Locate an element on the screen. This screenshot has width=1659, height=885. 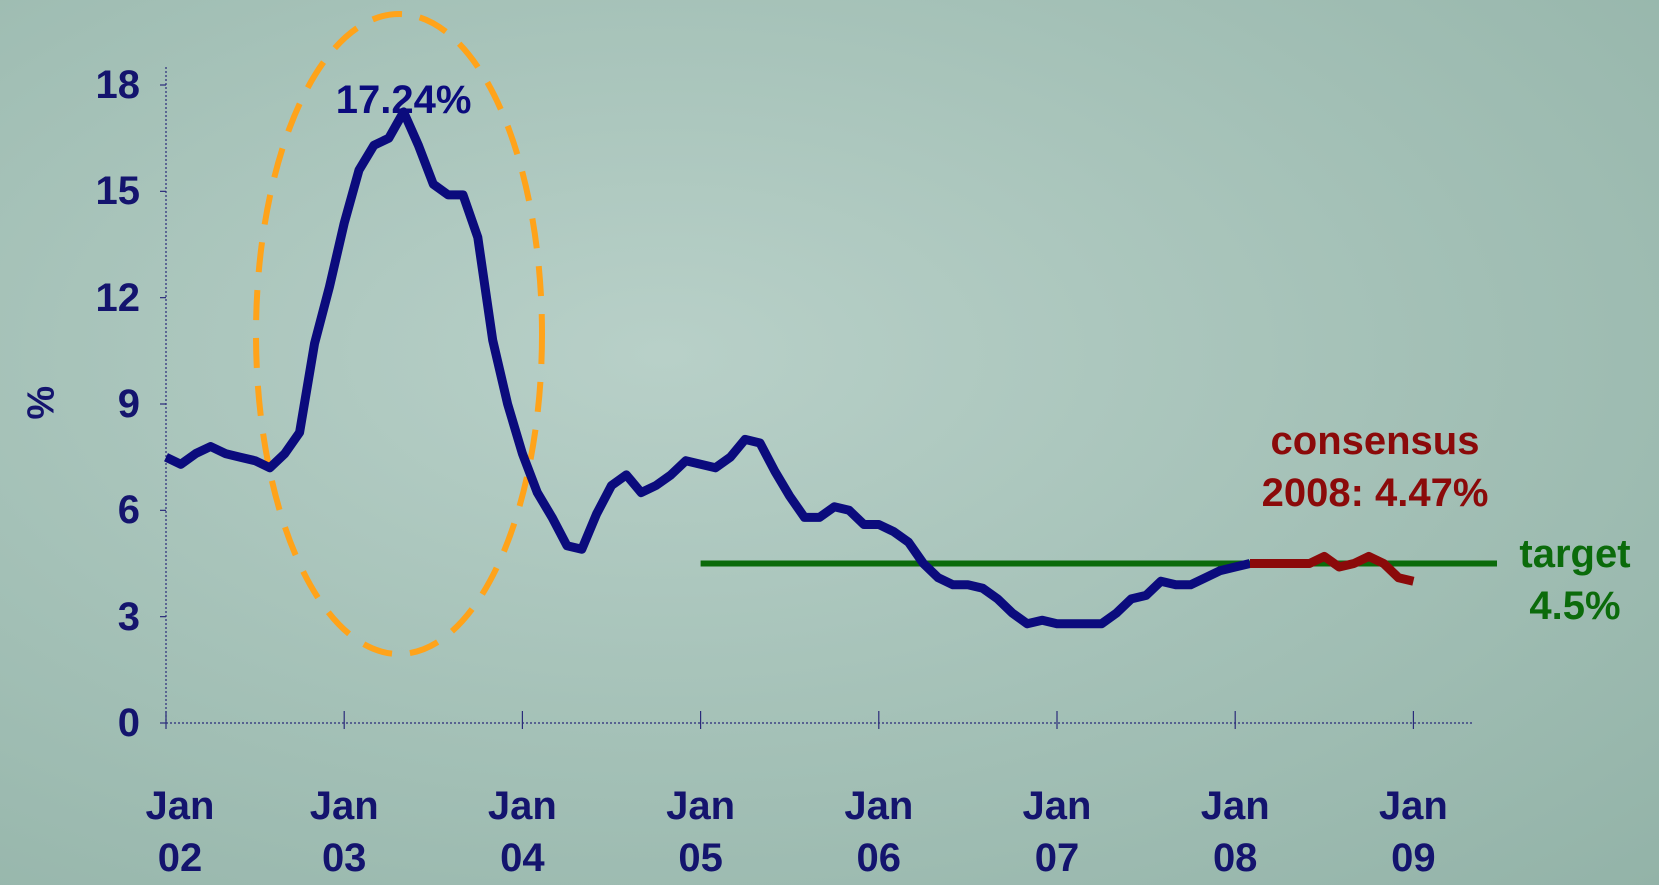
y-tick-label tick: 9 is located at coordinates (128, 404).